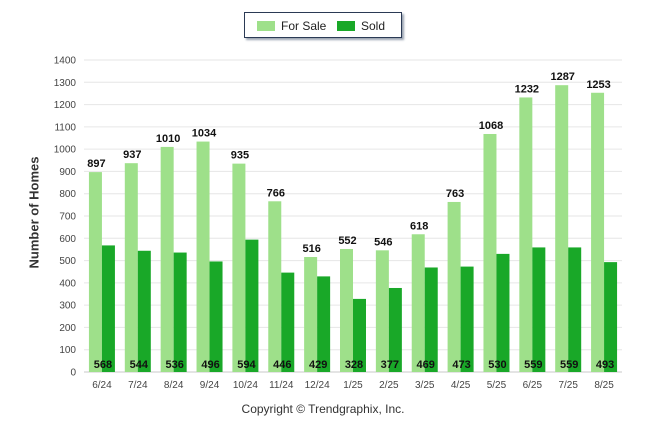 The height and width of the screenshot is (434, 646). Describe the element at coordinates (132, 155) in the screenshot. I see `data-label-for-sale: 937` at that location.